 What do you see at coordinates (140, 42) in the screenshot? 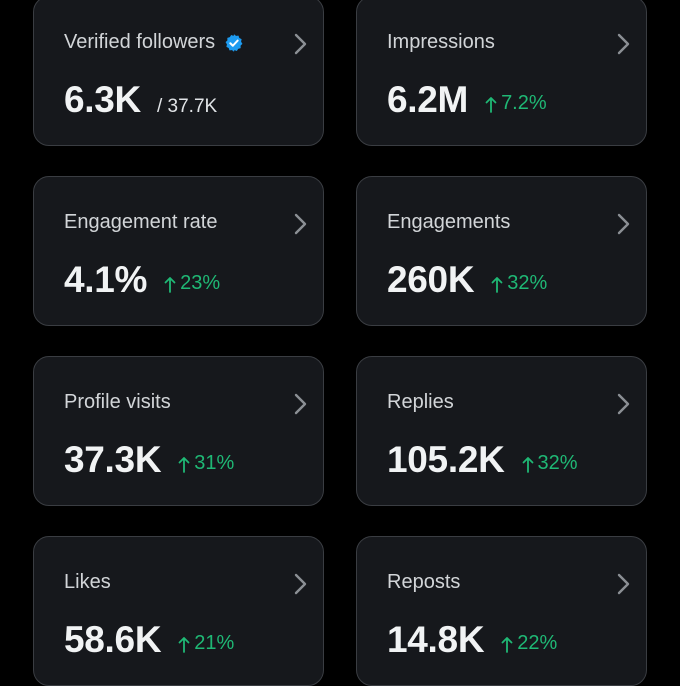
I see `card-label: Verified followers` at bounding box center [140, 42].